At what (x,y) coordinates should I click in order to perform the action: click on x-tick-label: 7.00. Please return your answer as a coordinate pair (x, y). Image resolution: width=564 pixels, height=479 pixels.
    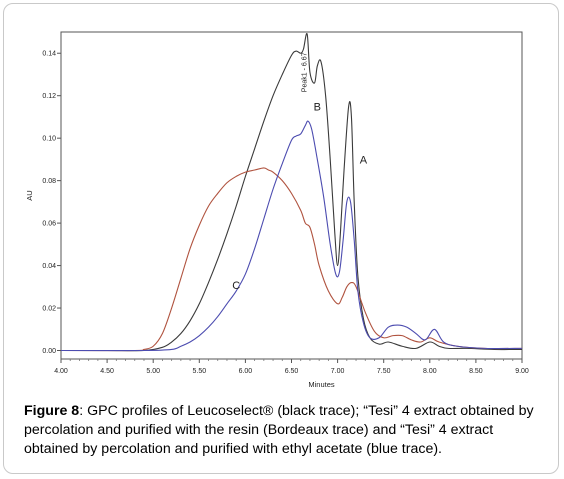
    Looking at the image, I should click on (338, 371).